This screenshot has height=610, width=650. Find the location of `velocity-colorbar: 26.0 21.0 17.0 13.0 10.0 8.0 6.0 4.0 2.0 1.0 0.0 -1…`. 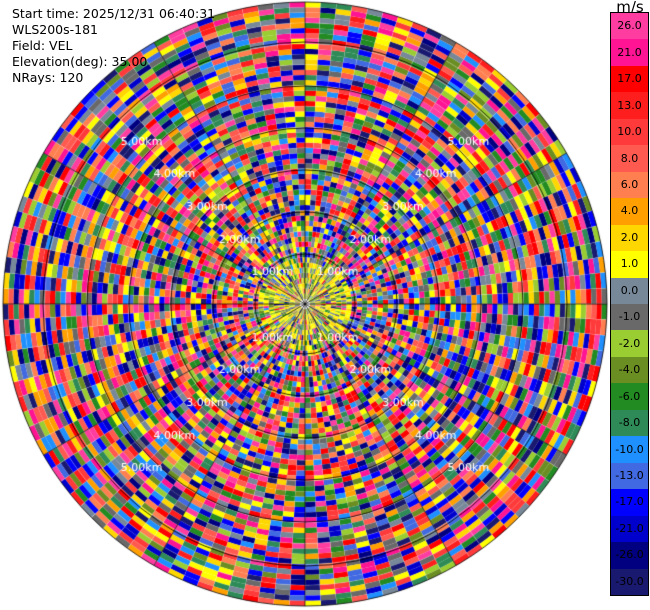

velocity-colorbar: 26.0 21.0 17.0 13.0 10.0 8.0 6.0 4.0 2.0 1.0 0.0 -1… is located at coordinates (629, 304).